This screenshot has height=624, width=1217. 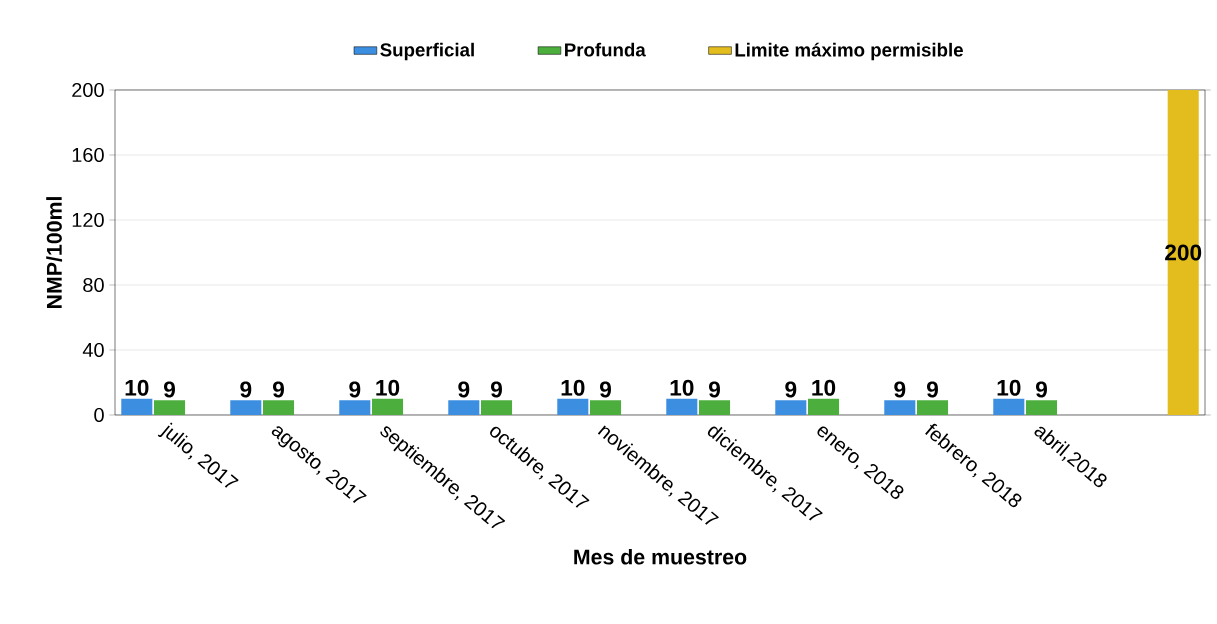 What do you see at coordinates (88, 220) in the screenshot?
I see `y-tick-label: 120` at bounding box center [88, 220].